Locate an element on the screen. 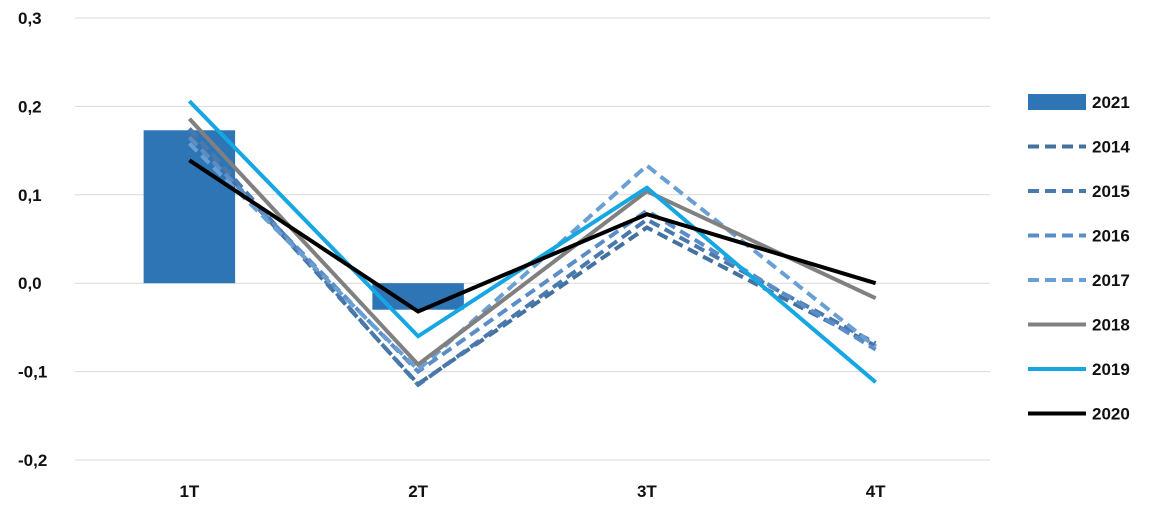  legend-item: 2018 is located at coordinates (1079, 325).